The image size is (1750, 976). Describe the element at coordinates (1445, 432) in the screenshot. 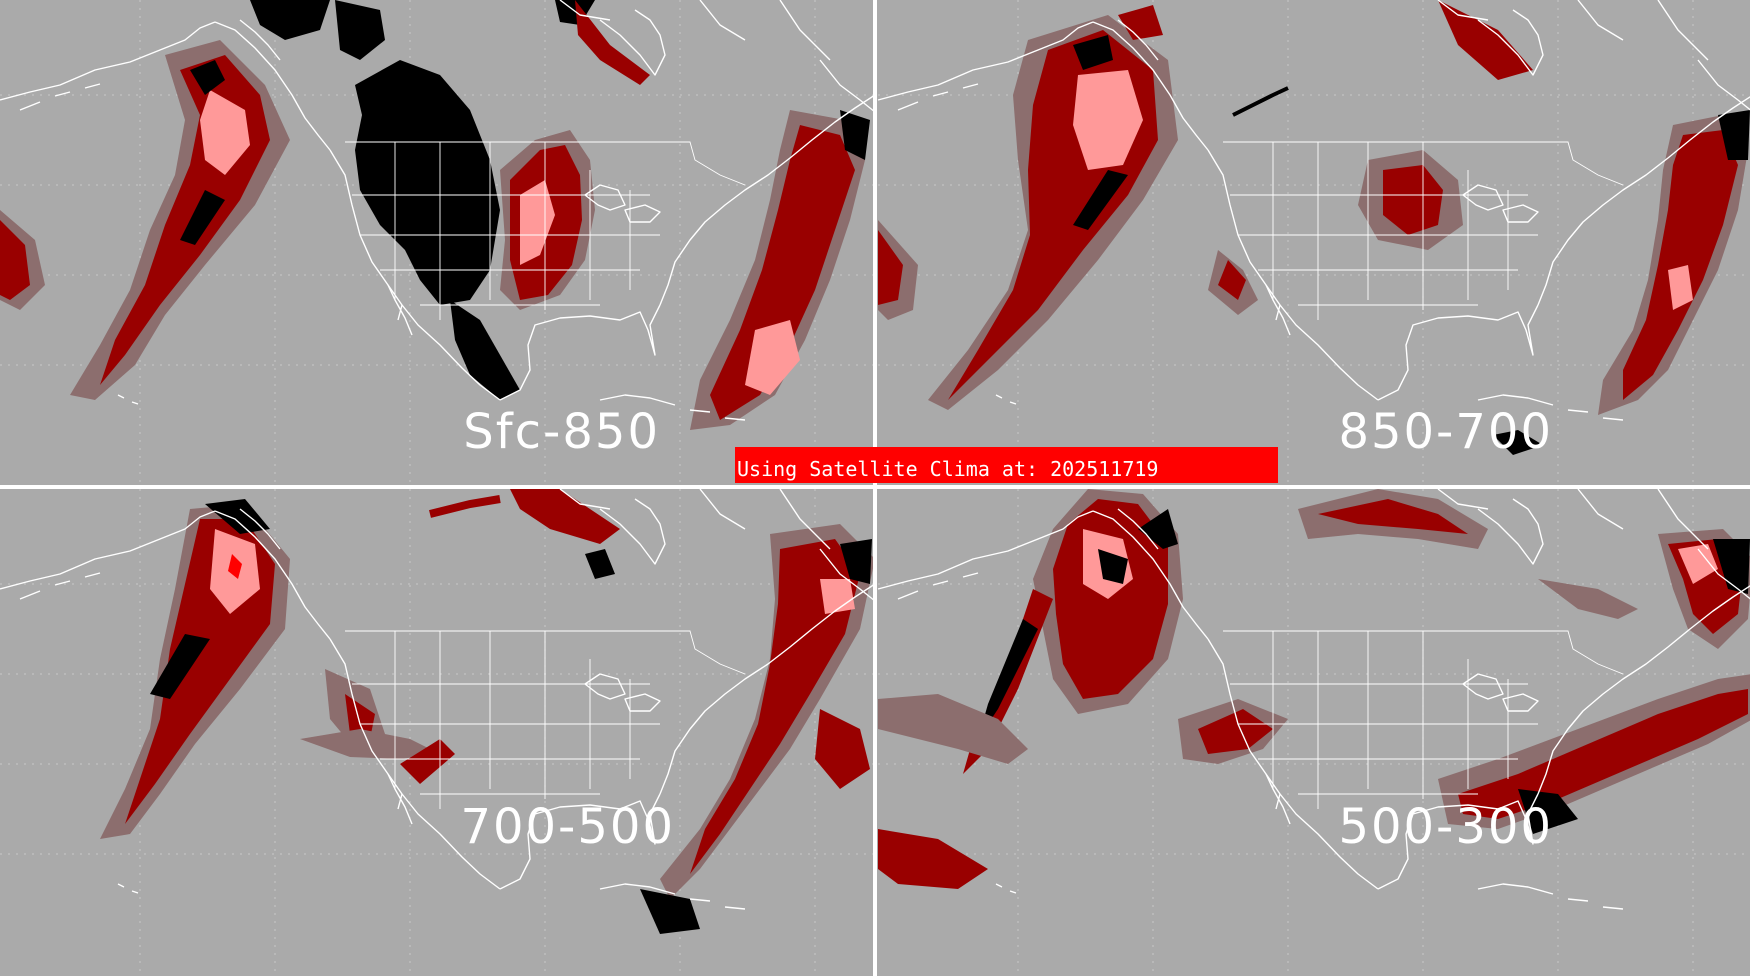

I see `panel-label-850-700: 850-700` at that location.